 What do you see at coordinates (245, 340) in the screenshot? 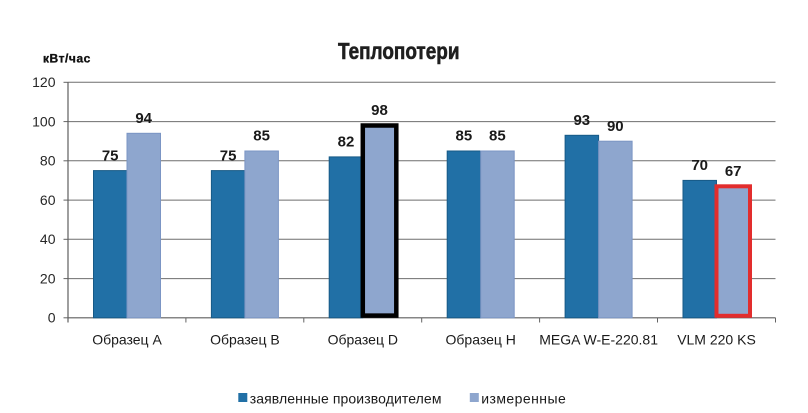
I see `svg-text: Образец B` at bounding box center [245, 340].